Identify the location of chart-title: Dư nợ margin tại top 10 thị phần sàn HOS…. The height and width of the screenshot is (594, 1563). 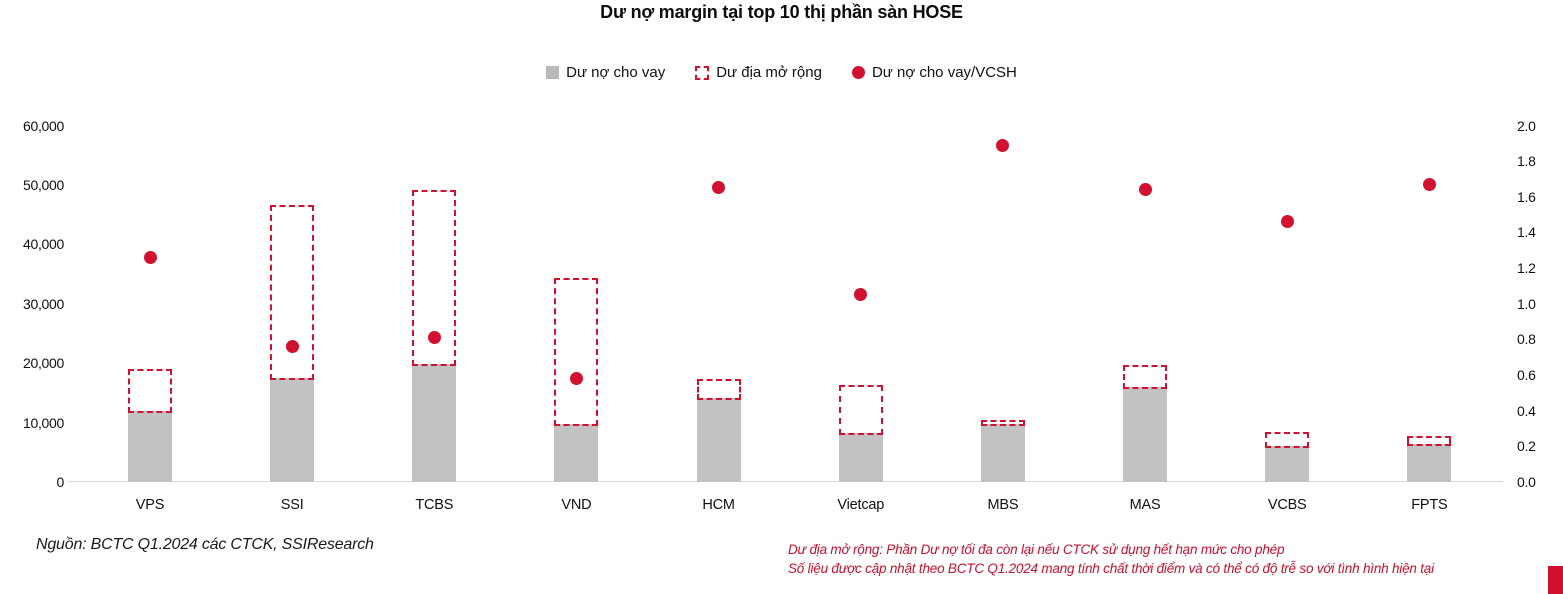
(781, 12).